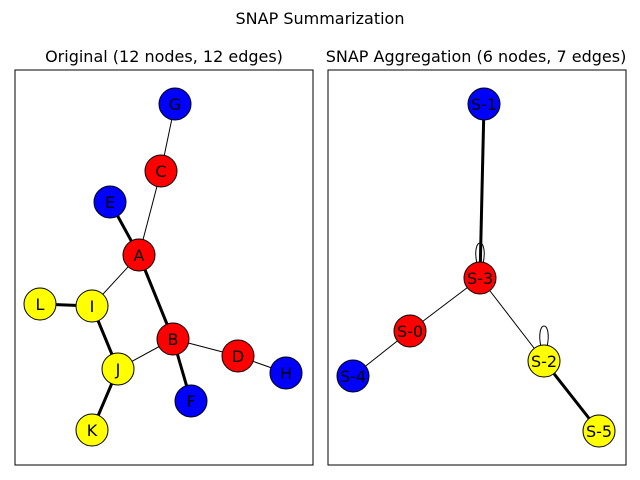  I want to click on node-l: L, so click(40, 304).